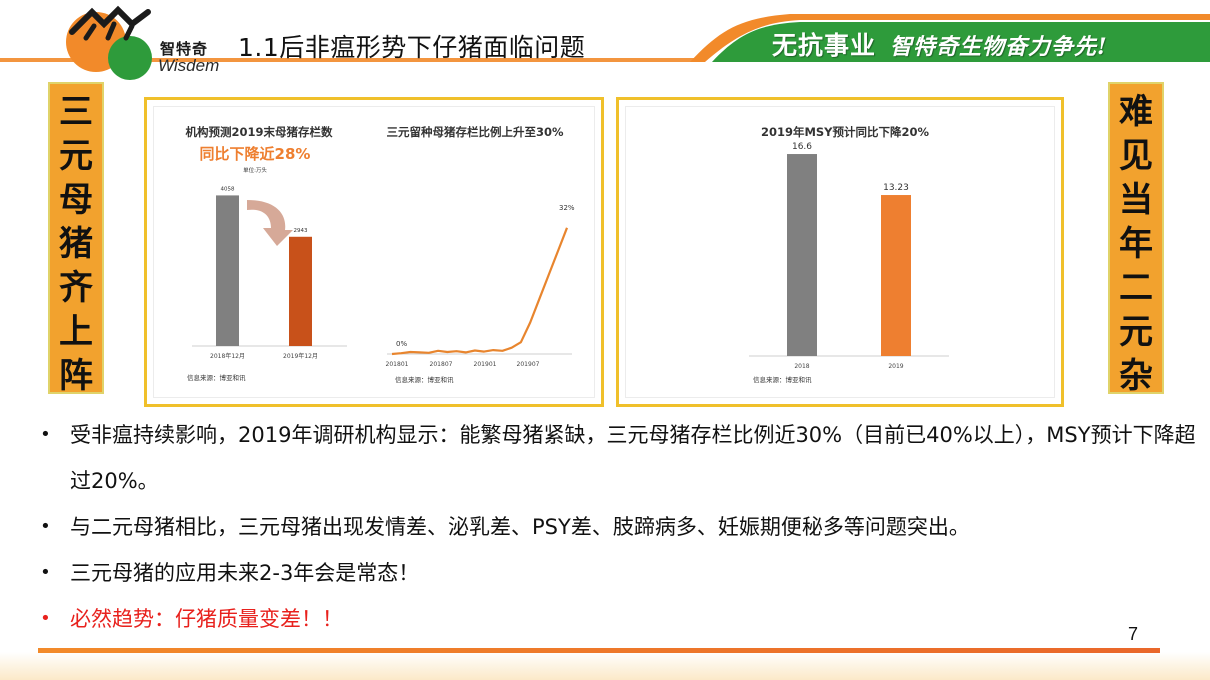 Image resolution: width=1210 pixels, height=680 pixels. I want to click on footer-background, so click(605, 666).